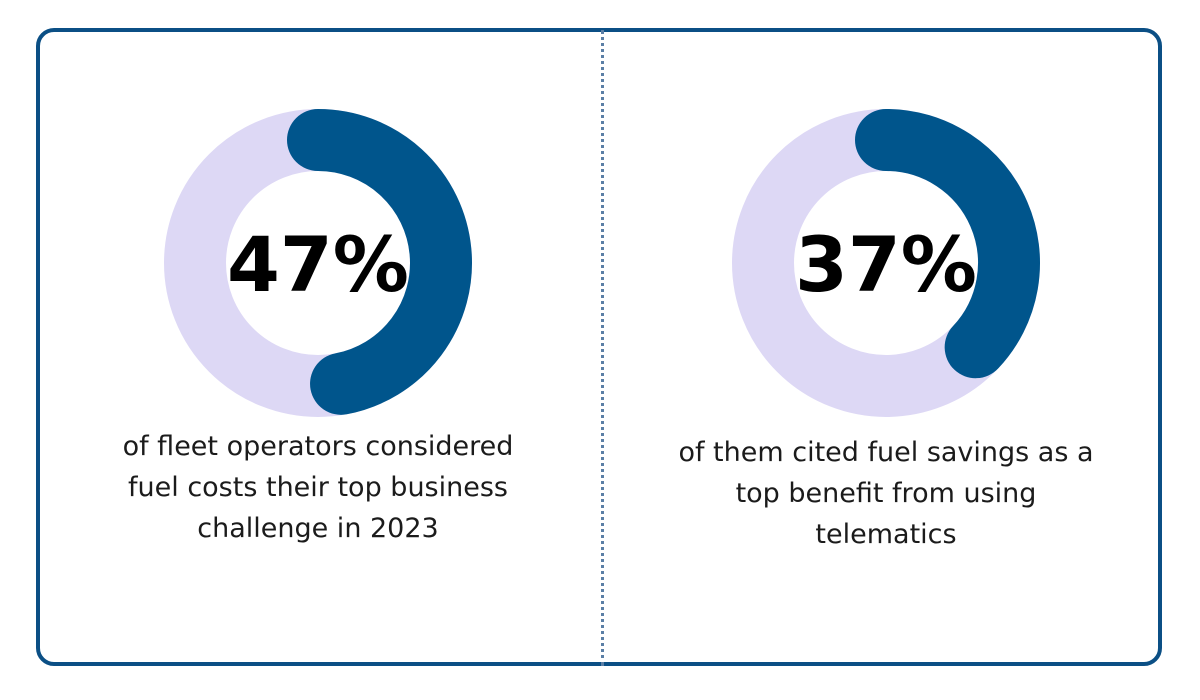  I want to click on caption-line: fuel costs their top business, so click(318, 487).